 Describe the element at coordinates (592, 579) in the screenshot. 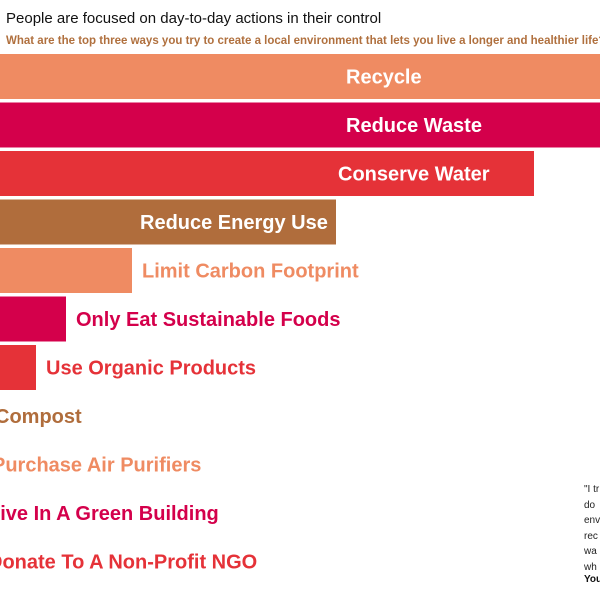

I see `quote-source: You` at that location.